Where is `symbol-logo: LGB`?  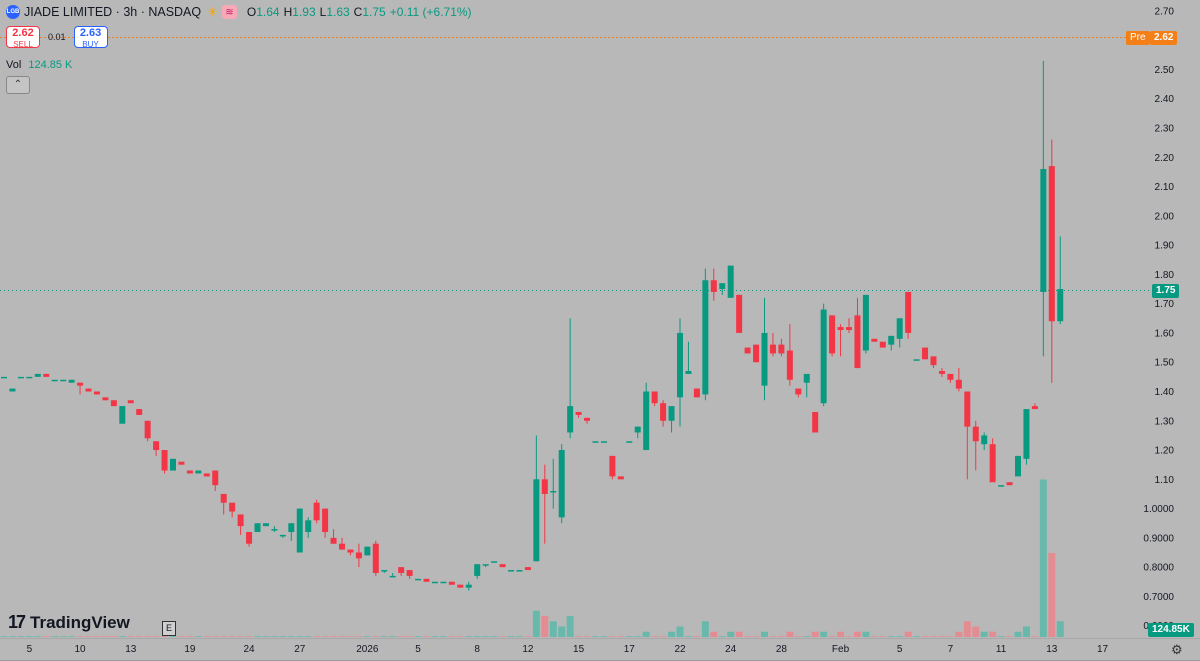
symbol-logo: LGB is located at coordinates (13, 12).